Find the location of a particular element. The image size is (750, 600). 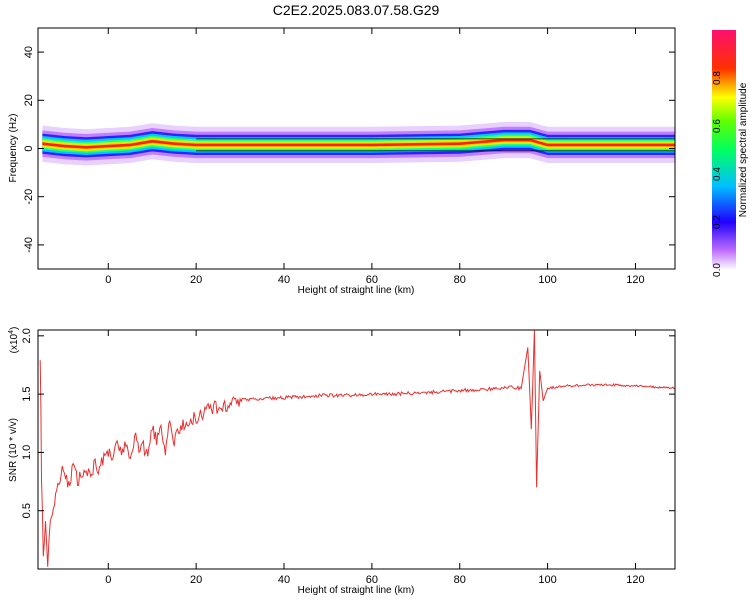

y-tick-label: 0 is located at coordinates (29, 148).